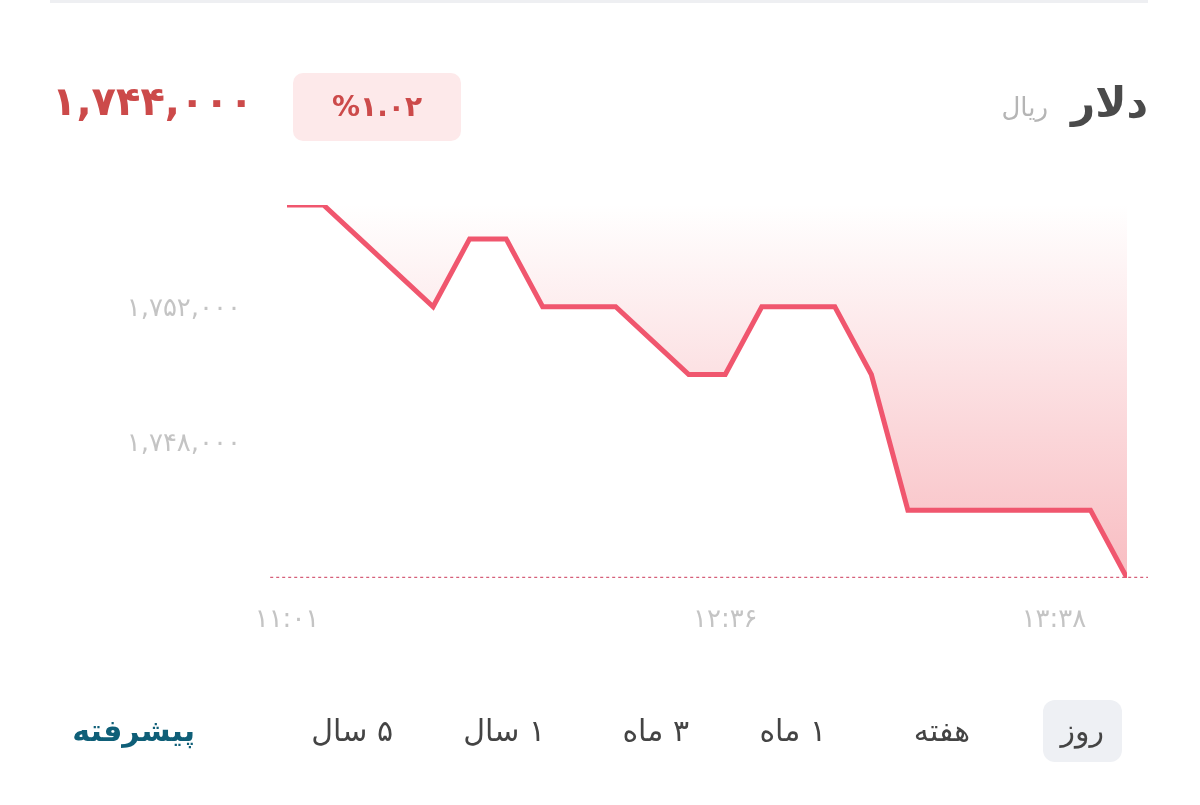 The width and height of the screenshot is (1200, 805). What do you see at coordinates (725, 618) in the screenshot?
I see `x-tick-label: ۱۲:۳۶` at bounding box center [725, 618].